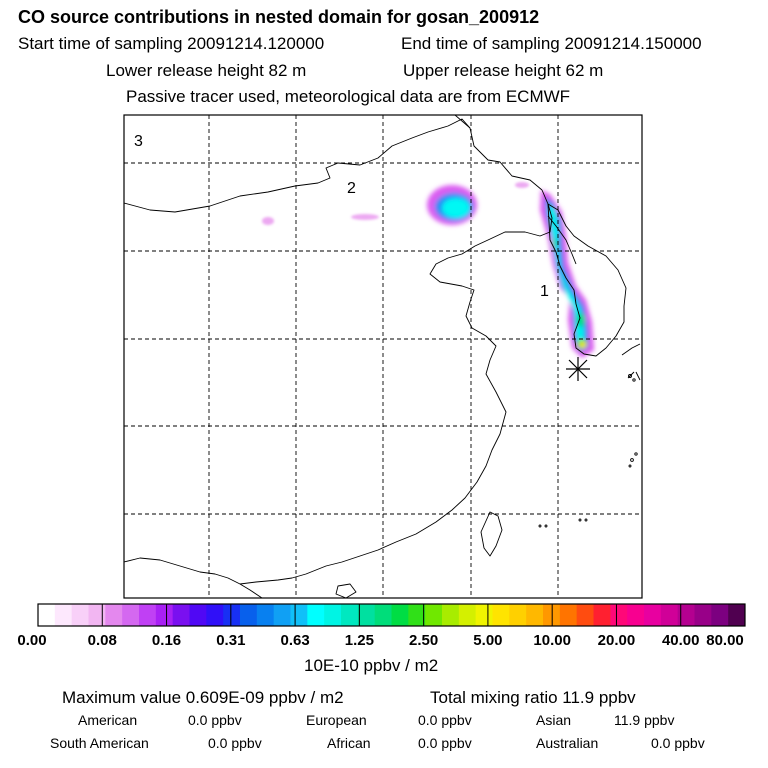 The width and height of the screenshot is (768, 768). What do you see at coordinates (678, 743) in the screenshot?
I see `region-value-australian: 0.0 ppbv` at bounding box center [678, 743].